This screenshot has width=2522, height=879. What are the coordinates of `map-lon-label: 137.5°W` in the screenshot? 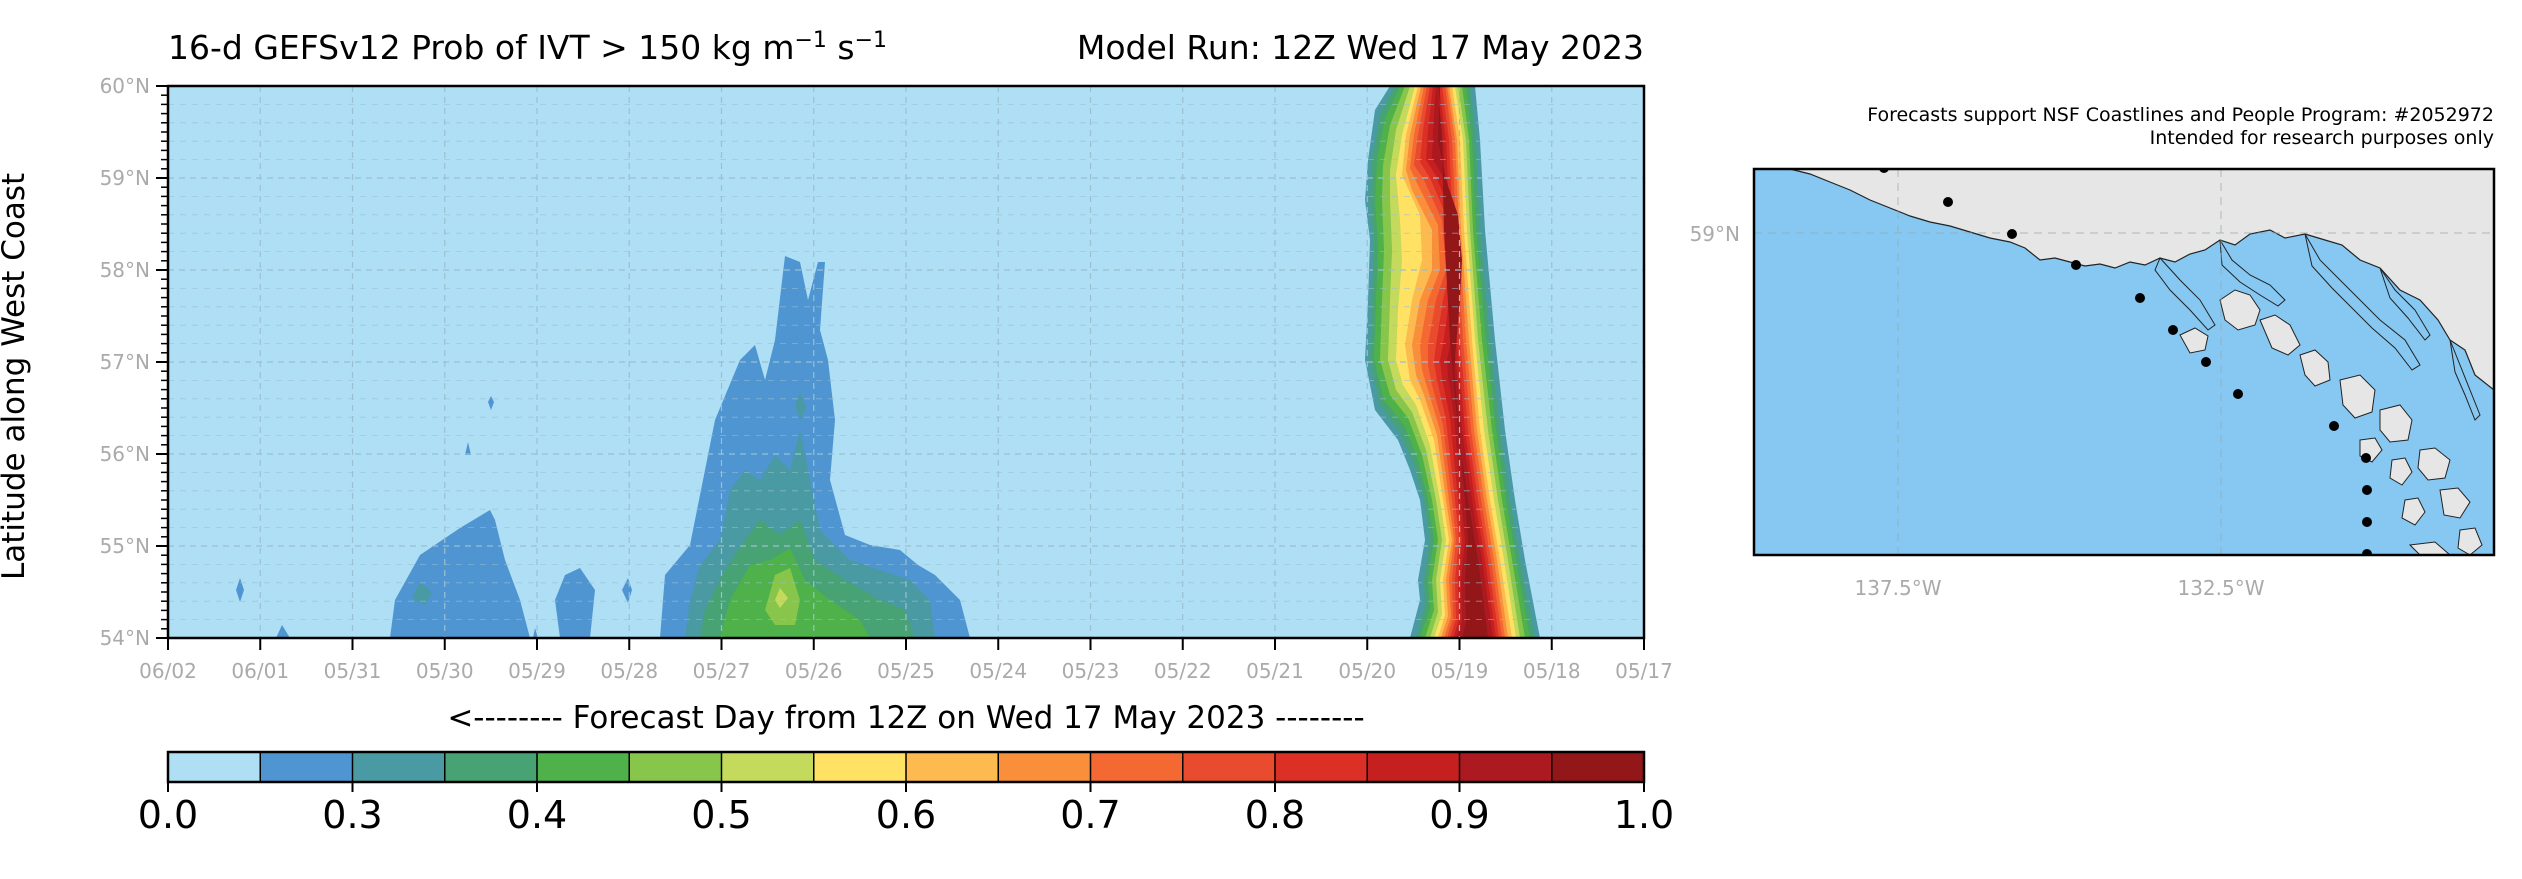 It's located at (1897, 588).